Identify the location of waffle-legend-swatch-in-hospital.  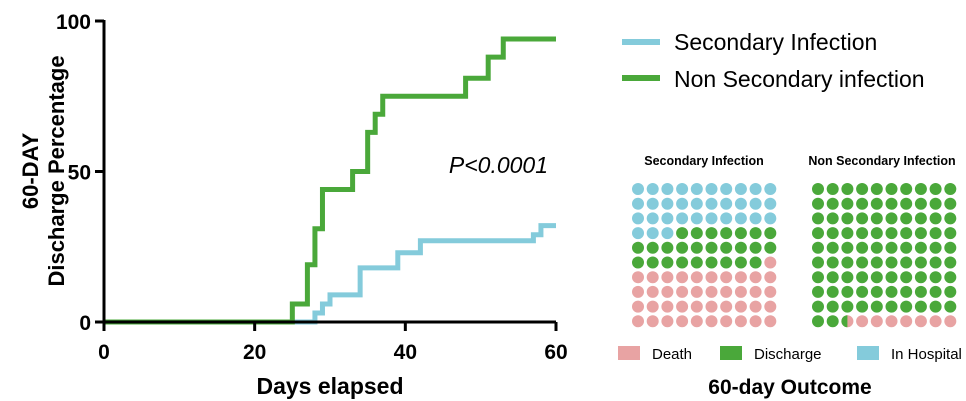
(868, 353).